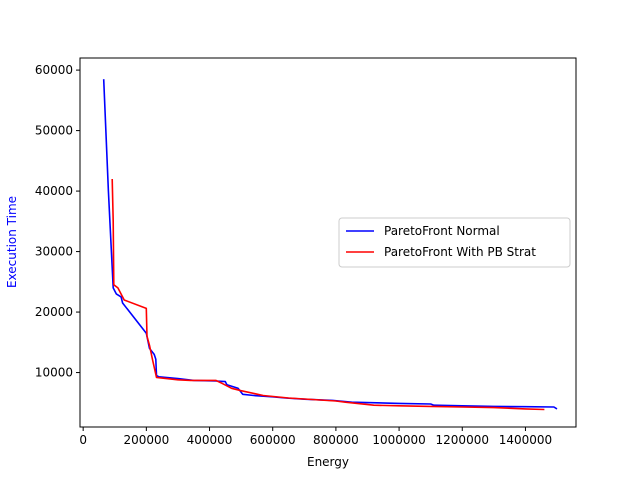 This screenshot has width=640, height=480. I want to click on x-tick-label: 600000, so click(273, 440).